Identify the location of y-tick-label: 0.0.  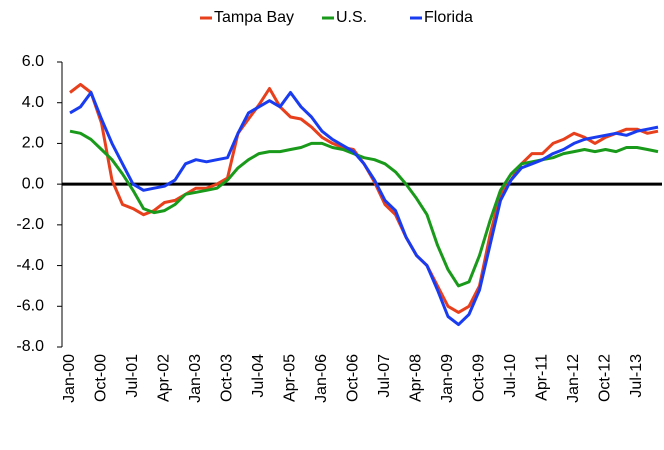
(33, 183).